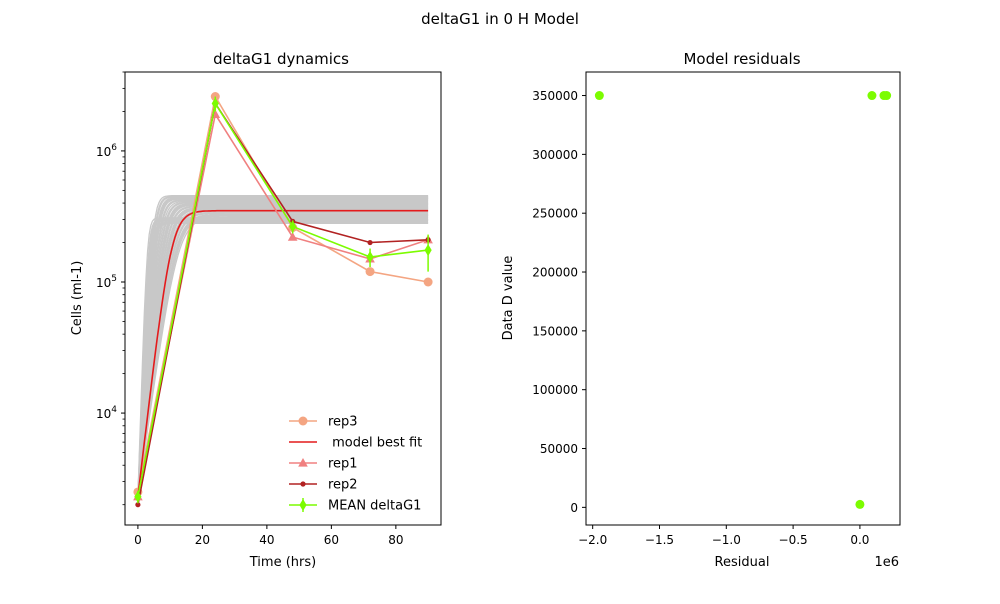 Image resolution: width=1000 pixels, height=604 pixels. I want to click on dynamics-legend: rep3 model best fit rep1 rep2 MEAN deltaG1, so click(355, 464).